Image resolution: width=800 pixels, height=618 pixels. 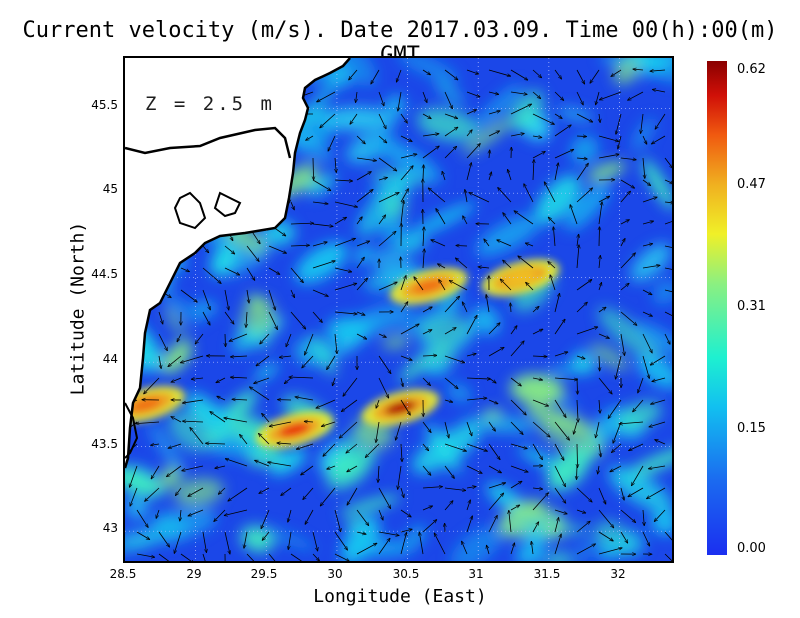 I want to click on x-tick-label: 31, so click(x=476, y=574).